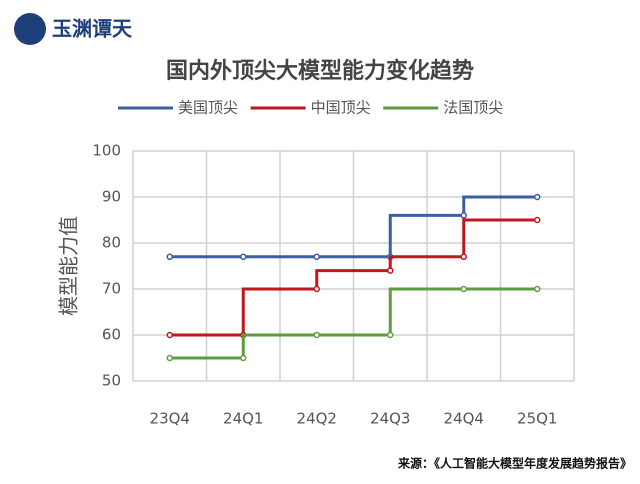  What do you see at coordinates (111, 381) in the screenshot?
I see `y-tick-label: 50` at bounding box center [111, 381].